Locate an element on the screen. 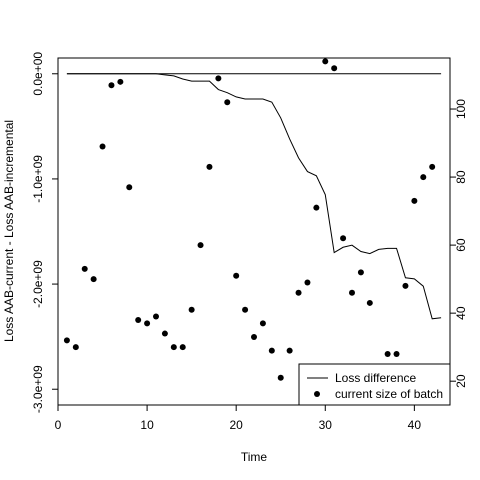  y-left-tick-label: -1.0e+09 is located at coordinates (38, 179).